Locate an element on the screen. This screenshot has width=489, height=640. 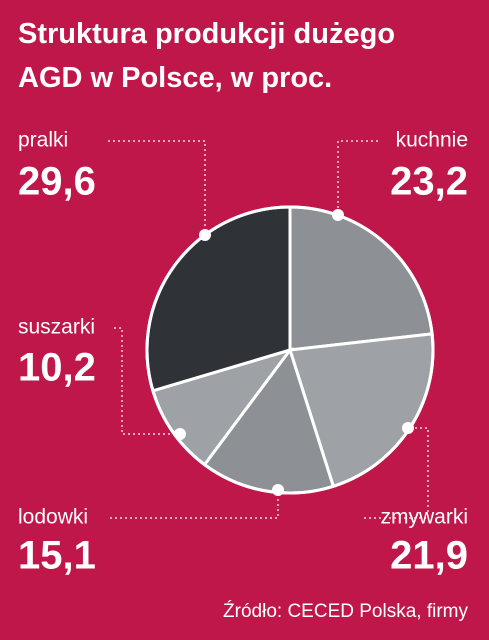
category-label: suszarki is located at coordinates (56, 327).